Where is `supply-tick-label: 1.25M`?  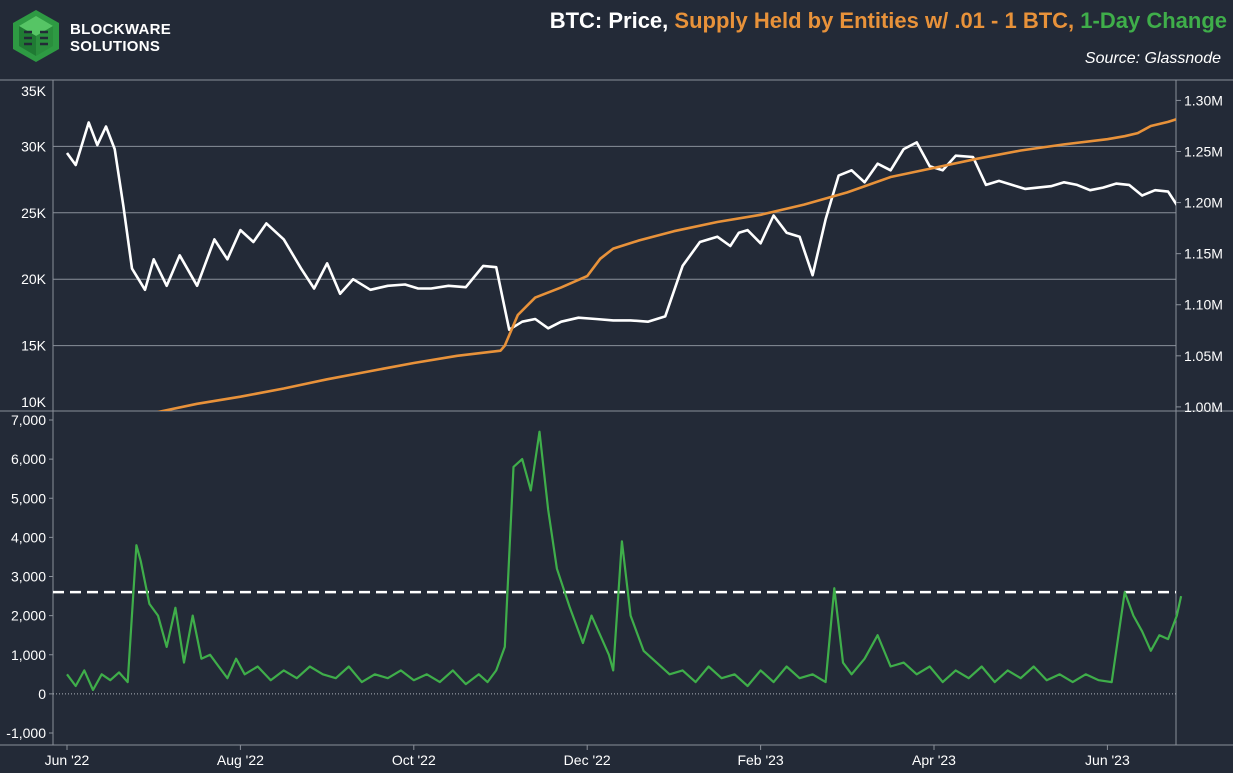
supply-tick-label: 1.25M is located at coordinates (1203, 152).